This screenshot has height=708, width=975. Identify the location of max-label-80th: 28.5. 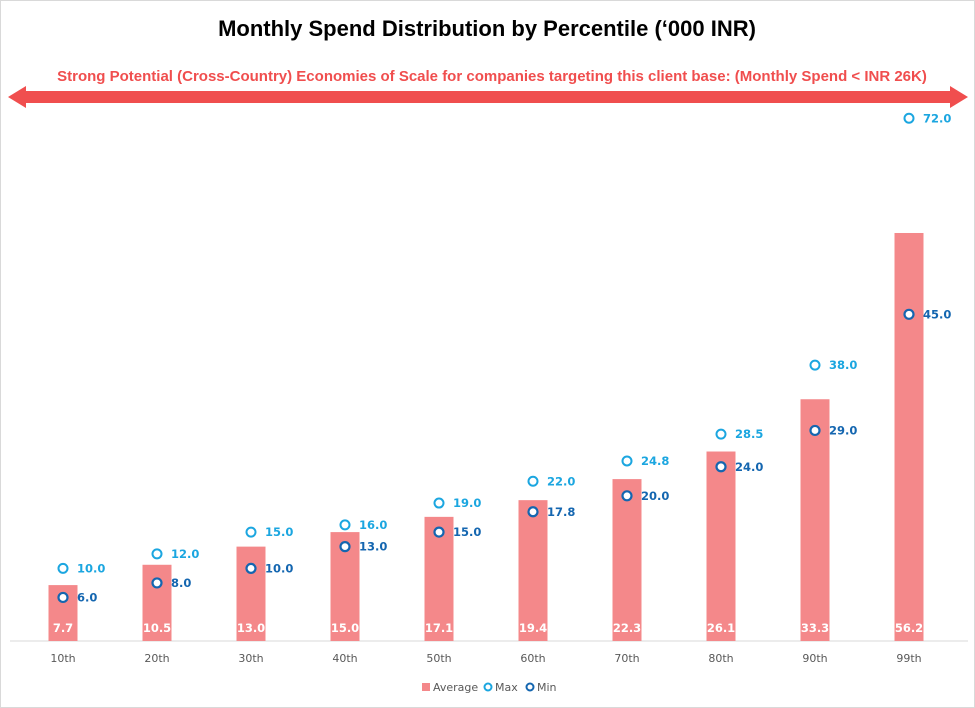
(749, 434).